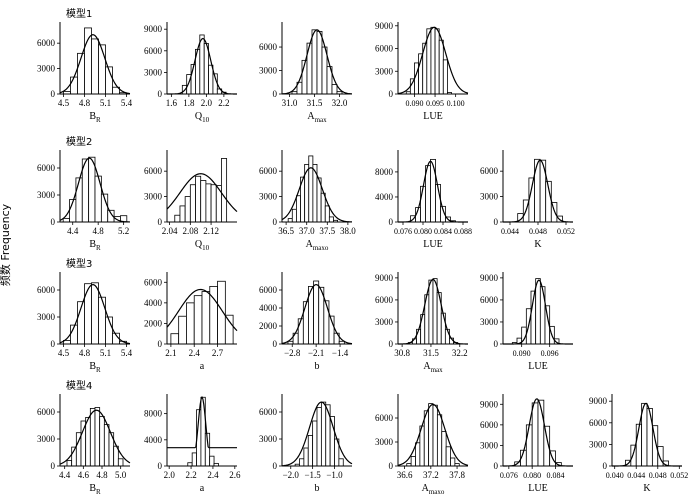  Describe the element at coordinates (414, 103) in the screenshot. I see `x-tick-label: 0.090` at that location.